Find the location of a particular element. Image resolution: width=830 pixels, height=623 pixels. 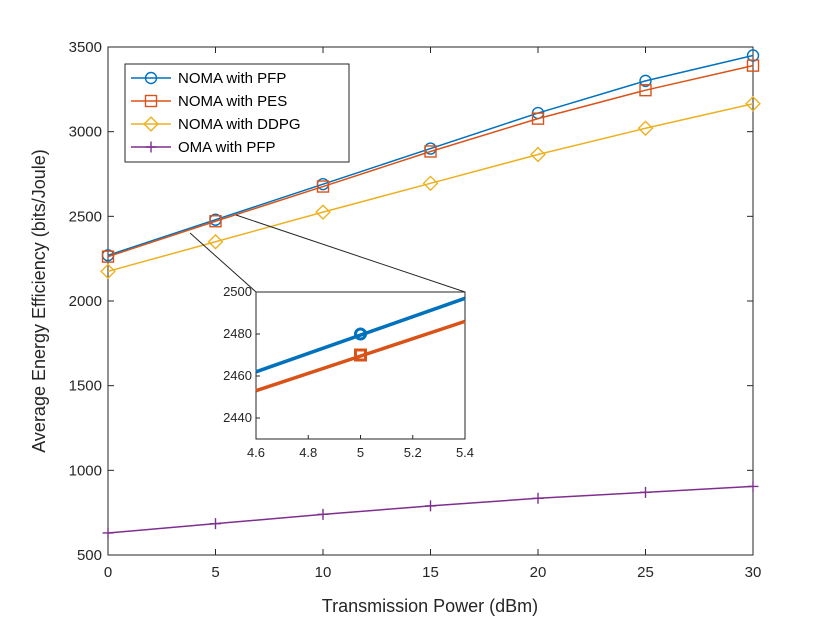

y-axis-label: Average Energy Efficiency (bits/Joule) is located at coordinates (39, 301).